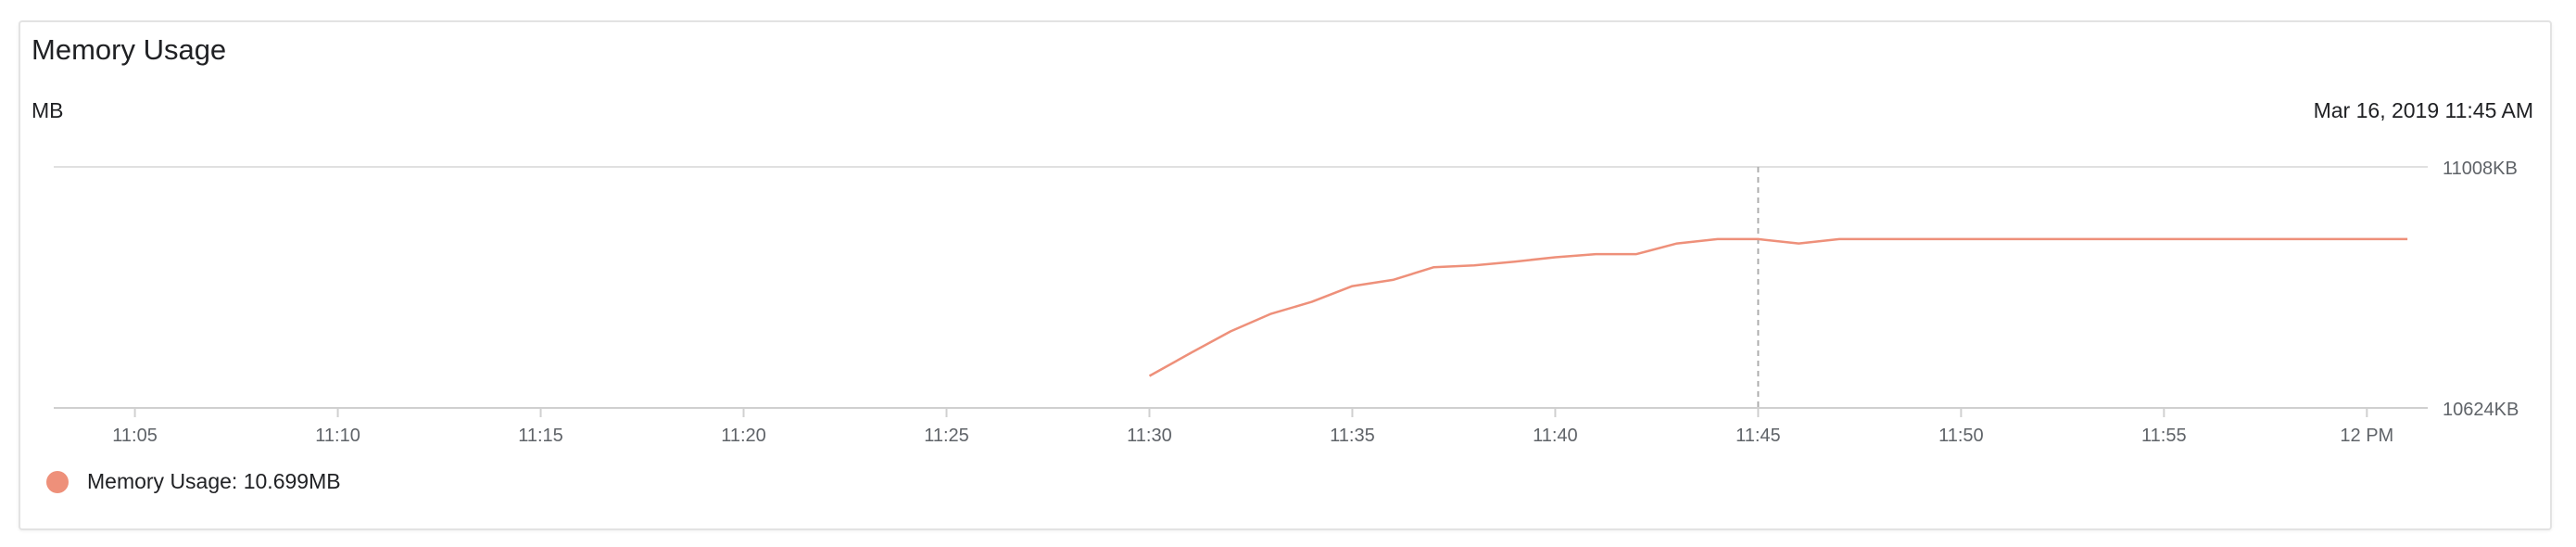 The height and width of the screenshot is (547, 2576). What do you see at coordinates (743, 436) in the screenshot?
I see `x-tick-label: 11:20` at bounding box center [743, 436].